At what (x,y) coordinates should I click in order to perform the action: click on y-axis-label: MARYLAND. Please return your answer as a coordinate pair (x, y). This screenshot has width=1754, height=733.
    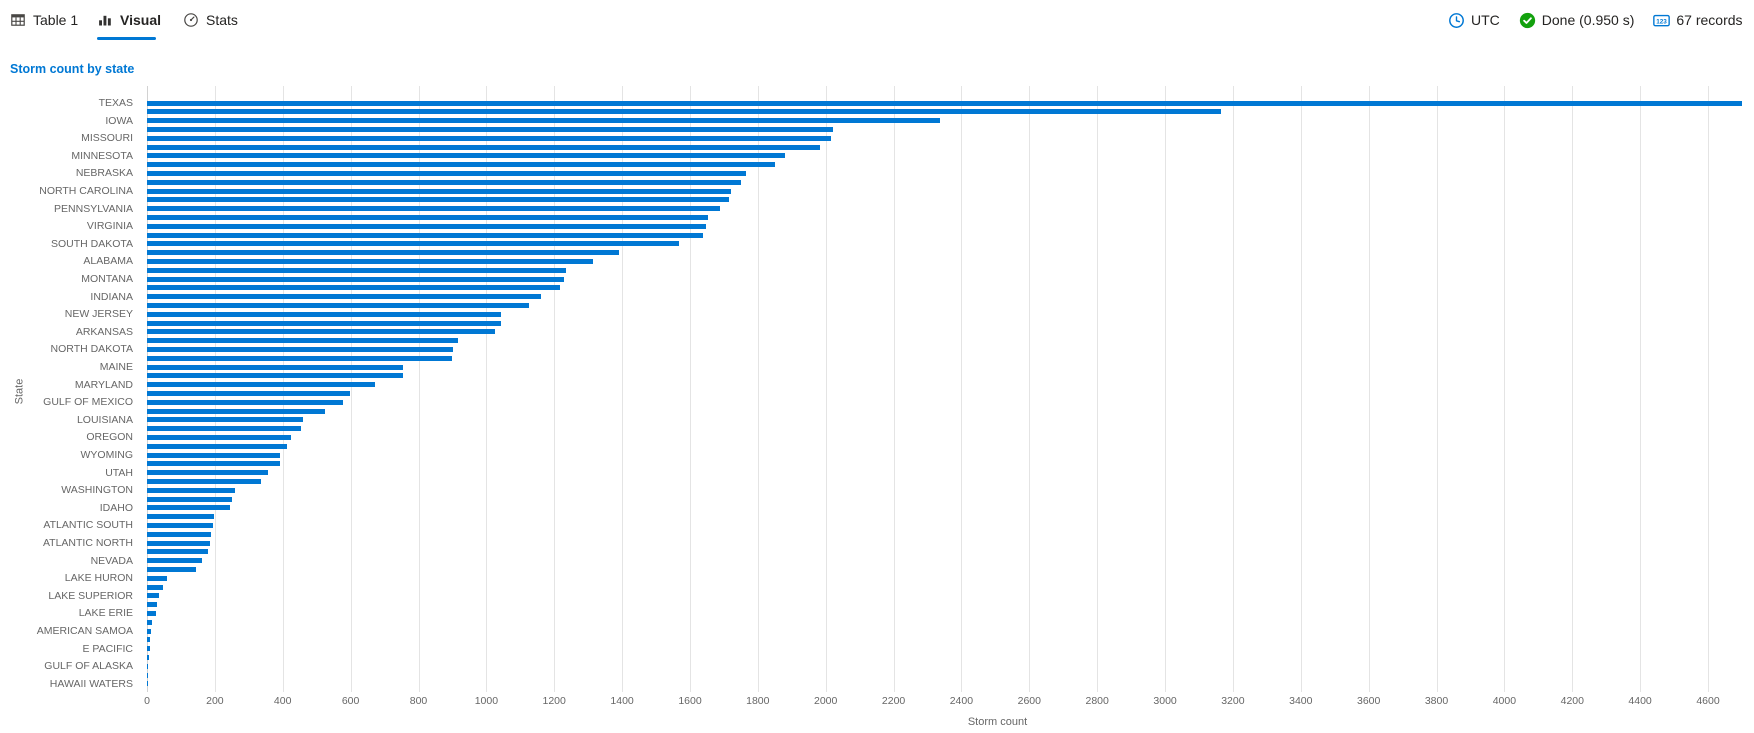
    Looking at the image, I should click on (103, 384).